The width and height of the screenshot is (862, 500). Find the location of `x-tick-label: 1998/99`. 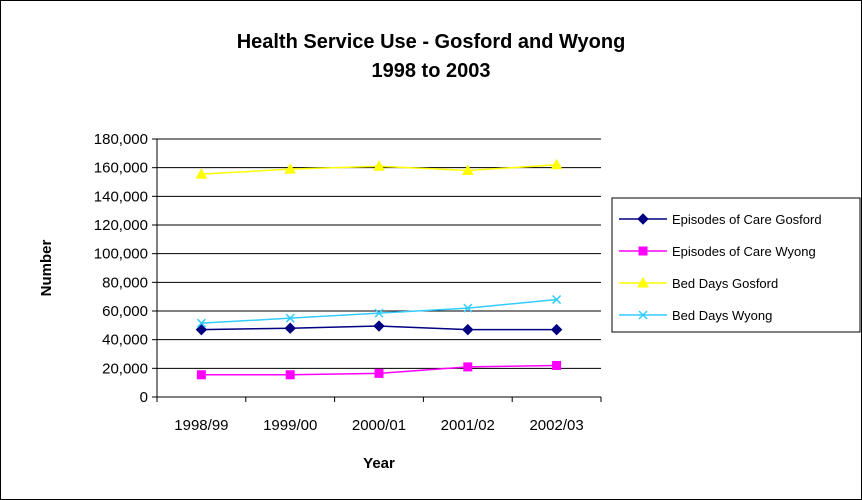

x-tick-label: 1998/99 is located at coordinates (201, 425).